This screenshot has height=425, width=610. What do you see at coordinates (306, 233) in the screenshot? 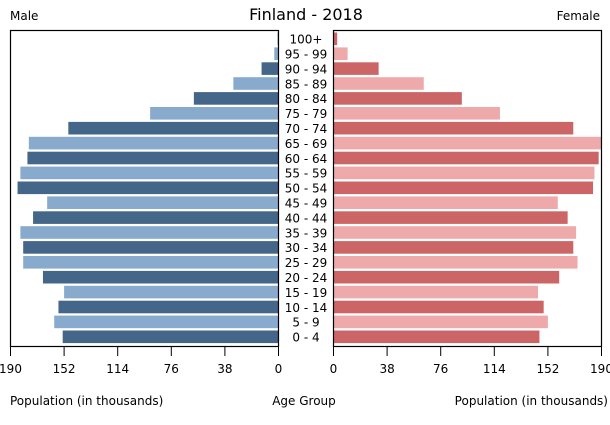
I see `age-group-label: 35 - 39` at bounding box center [306, 233].